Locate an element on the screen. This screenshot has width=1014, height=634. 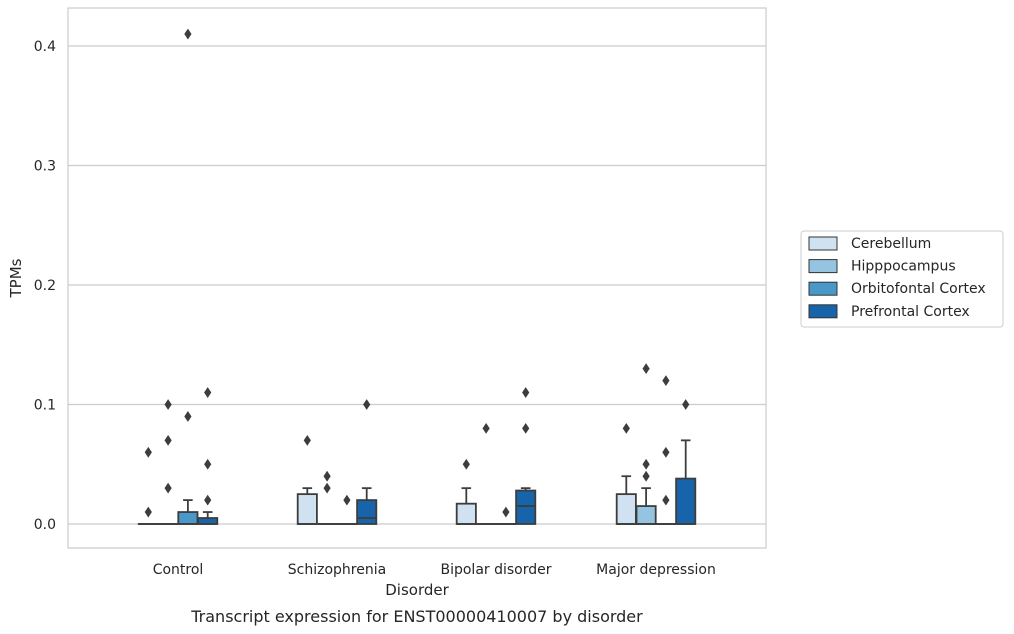
y-axis-title: TPMs is located at coordinates (16, 278).